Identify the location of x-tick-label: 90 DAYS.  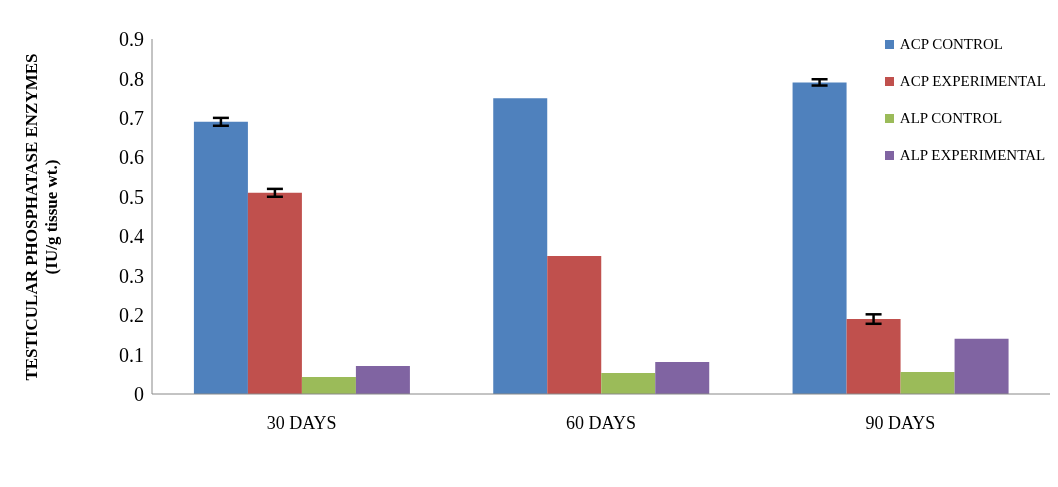
(900, 422).